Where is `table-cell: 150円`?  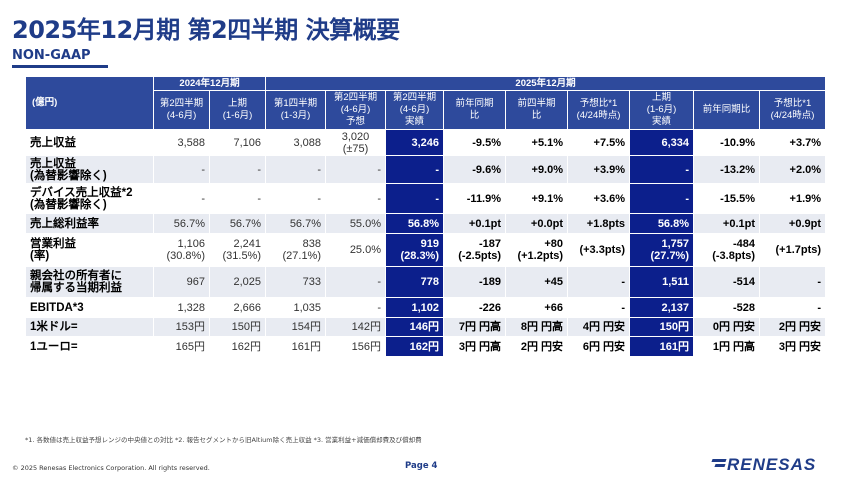 table-cell: 150円 is located at coordinates (662, 327).